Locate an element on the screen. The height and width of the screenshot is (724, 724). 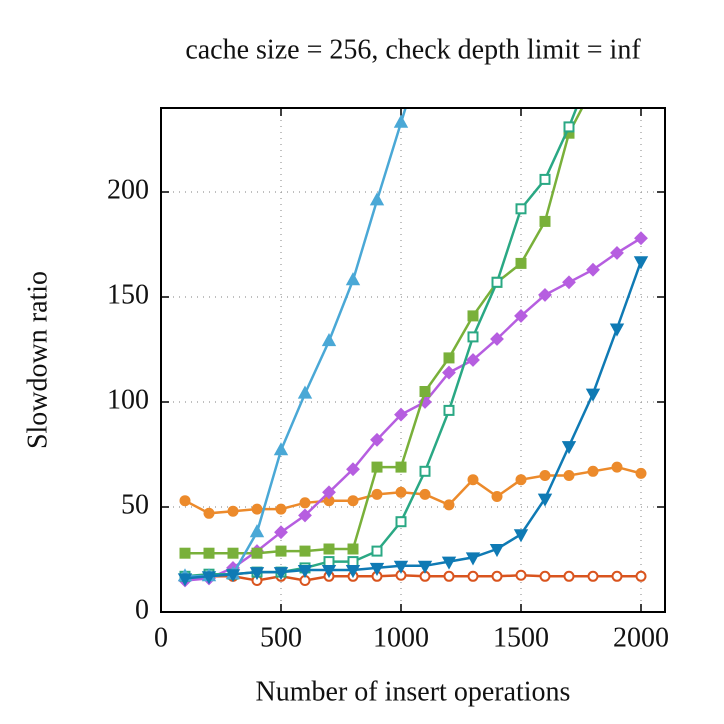
y-tick-label: 100 is located at coordinates (128, 399).